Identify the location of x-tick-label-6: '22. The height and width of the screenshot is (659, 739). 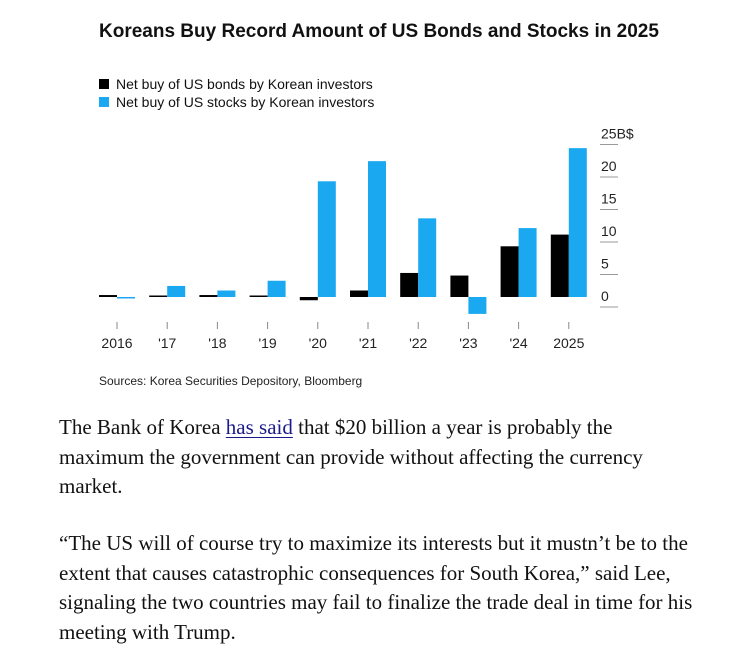
(418, 343).